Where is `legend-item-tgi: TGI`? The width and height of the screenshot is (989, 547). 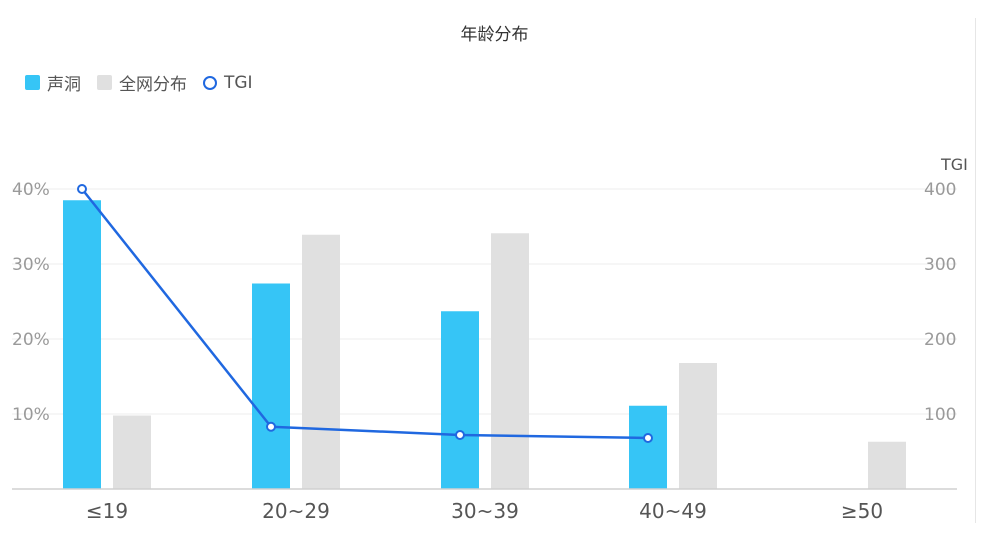 legend-item-tgi: TGI is located at coordinates (228, 83).